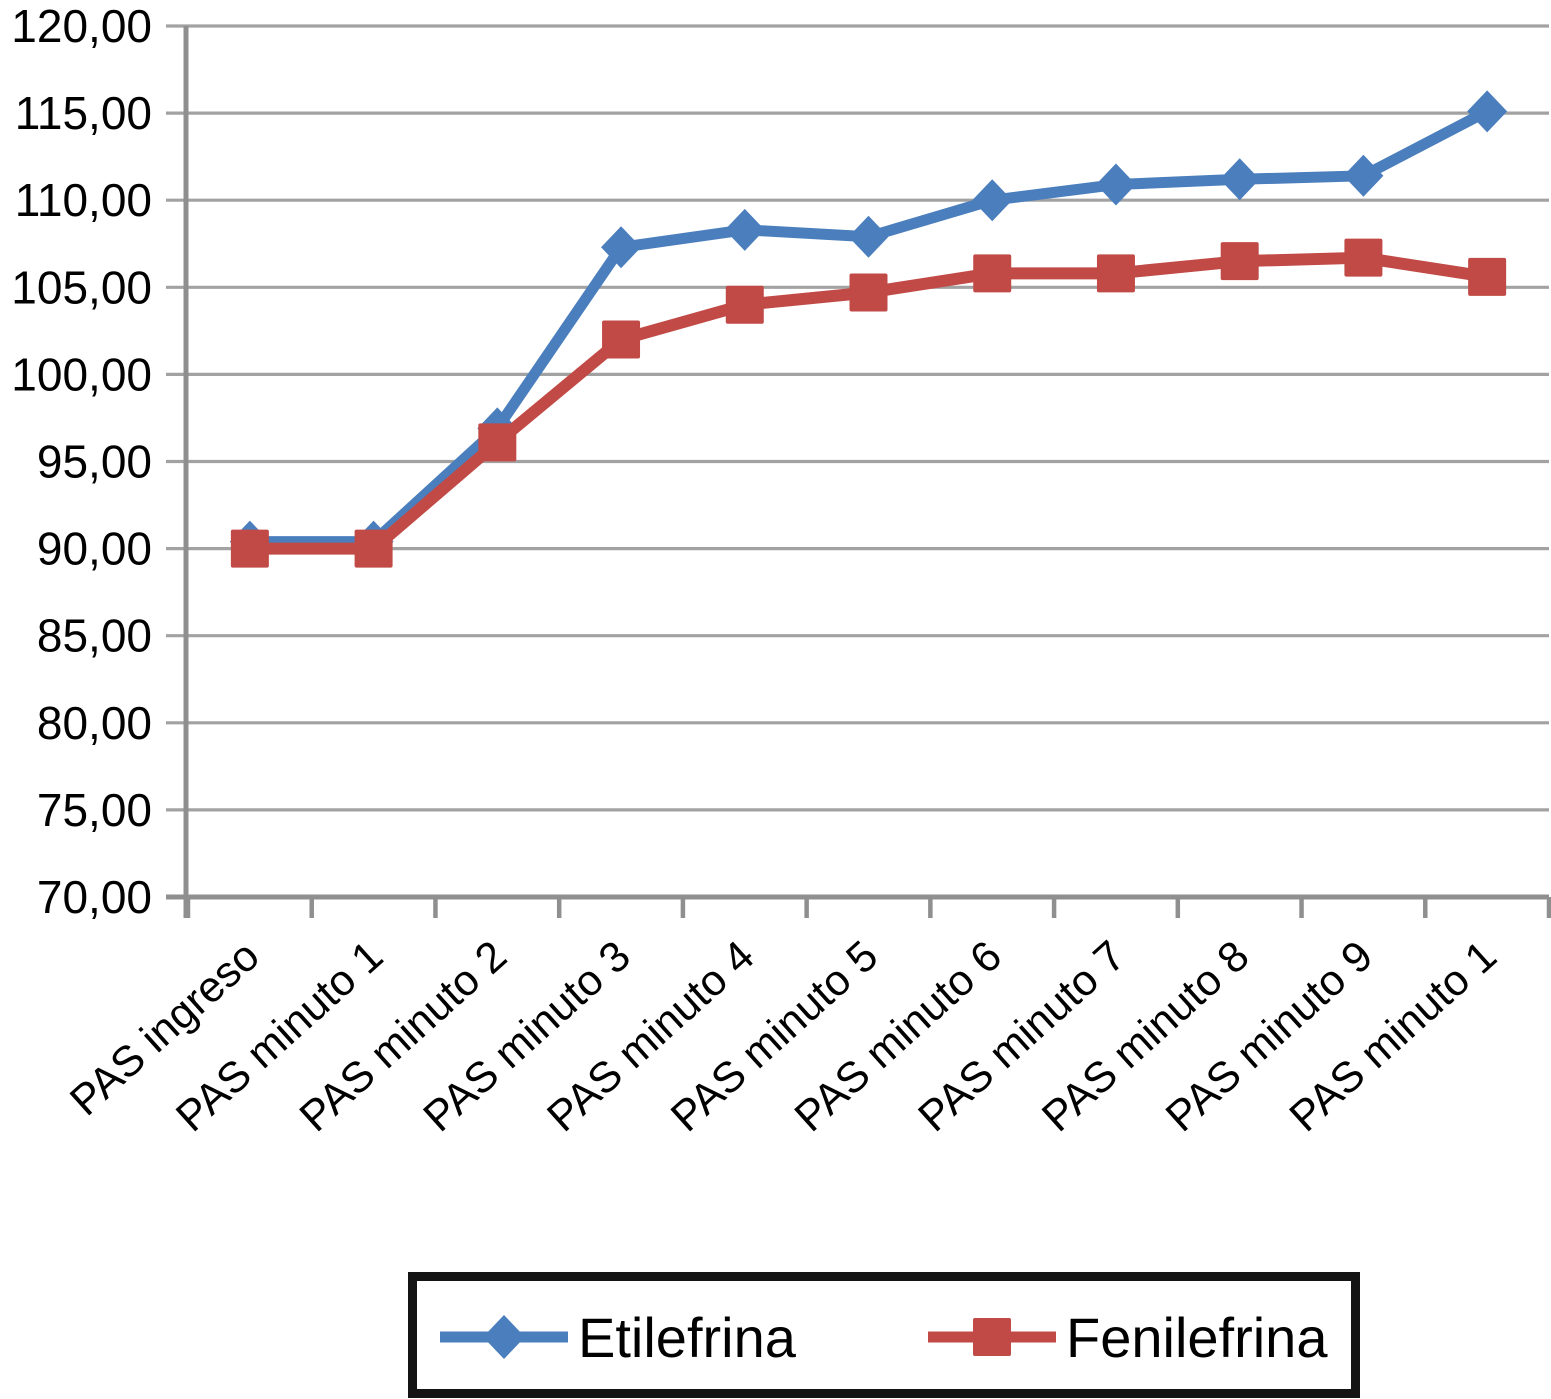  Describe the element at coordinates (94, 549) in the screenshot. I see `y-tick-label: 90,00` at that location.